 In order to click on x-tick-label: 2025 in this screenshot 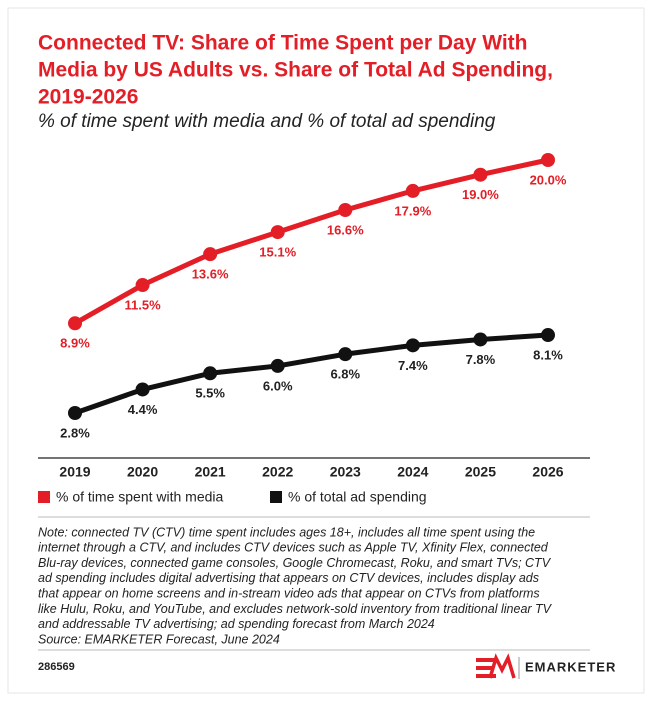, I will do `click(480, 472)`.